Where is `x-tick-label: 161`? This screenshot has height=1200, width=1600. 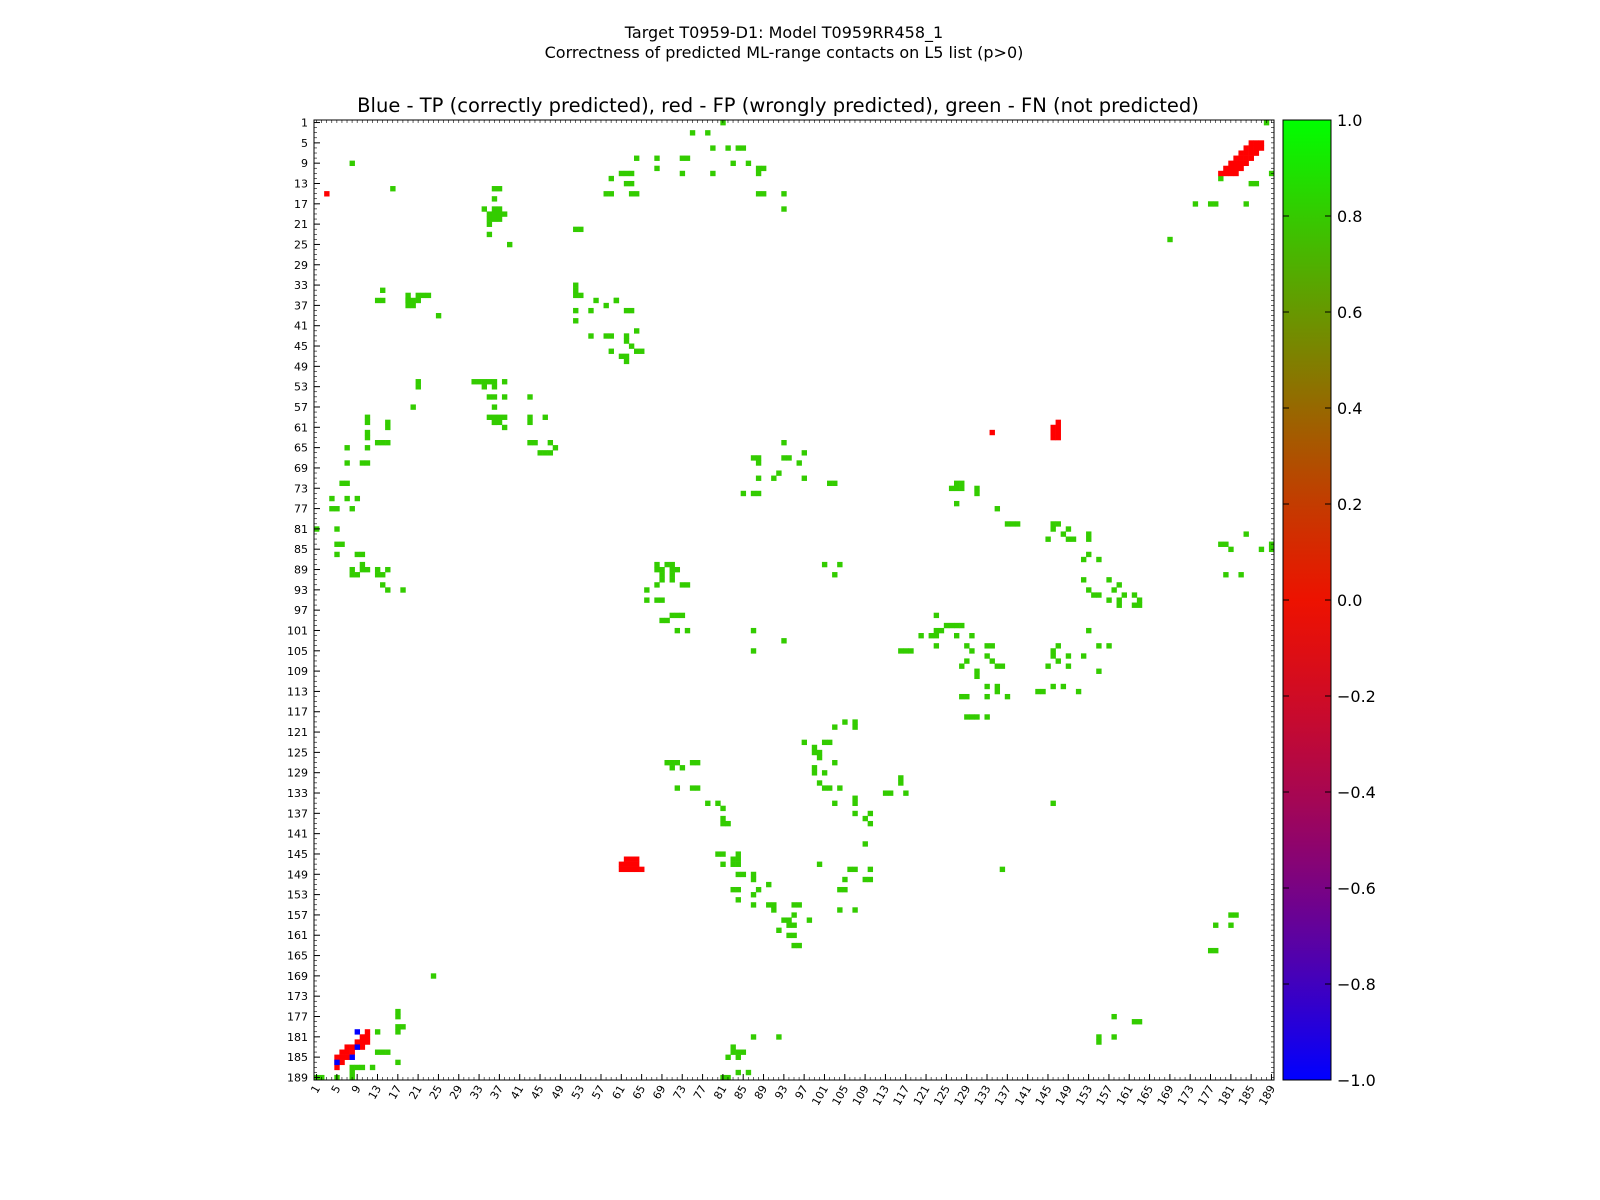 x-tick-label: 161 is located at coordinates (1125, 1095).